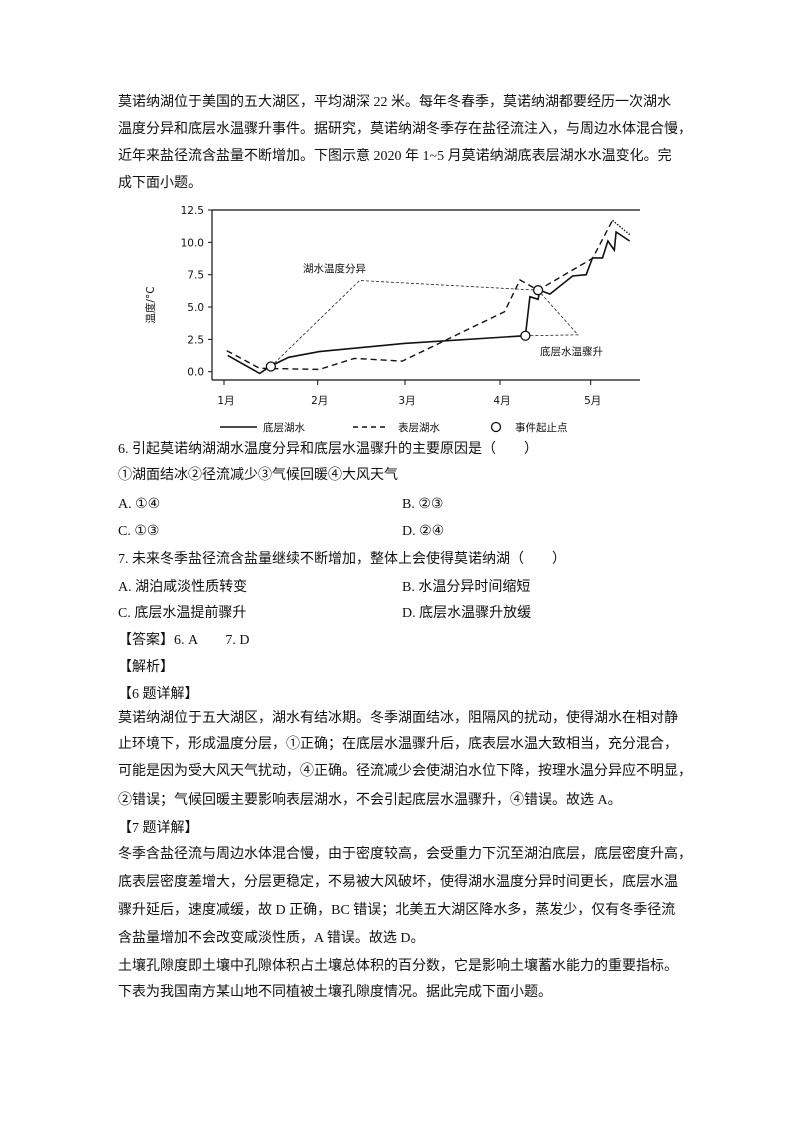 The image size is (794, 1123). Describe the element at coordinates (183, 587) in the screenshot. I see `q7-option-a: A. 湖泊咸淡性质转变` at that location.